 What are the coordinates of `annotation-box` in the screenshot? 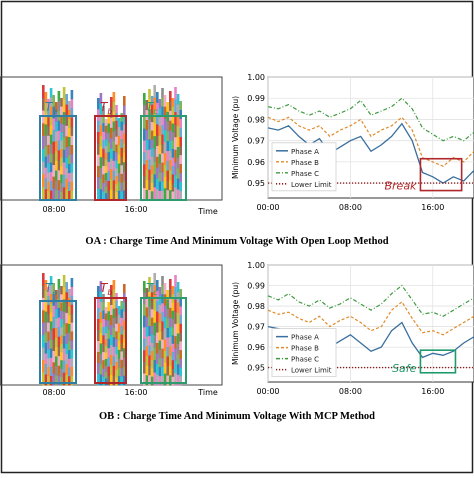 It's located at (438, 361).